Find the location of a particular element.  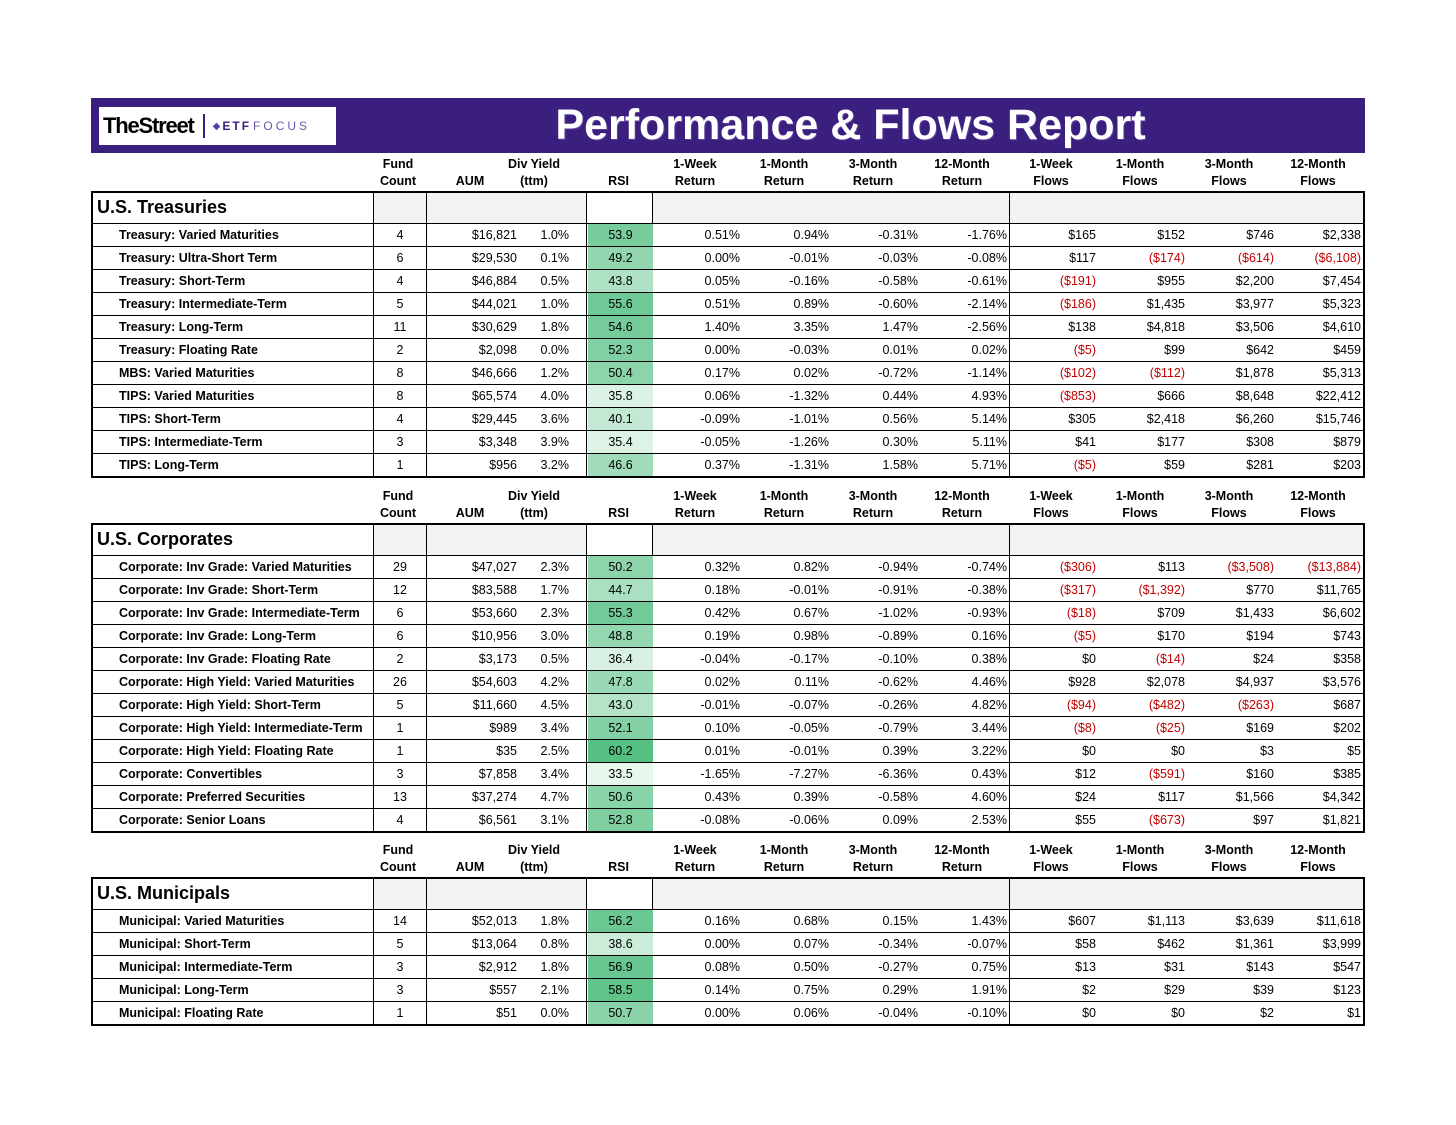

cell-f1: $117 is located at coordinates (1082, 258).